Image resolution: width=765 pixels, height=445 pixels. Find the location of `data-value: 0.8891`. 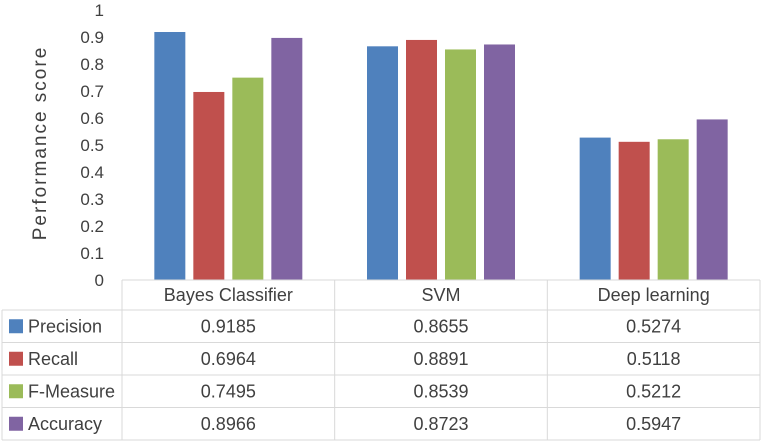

data-value: 0.8891 is located at coordinates (440, 359).